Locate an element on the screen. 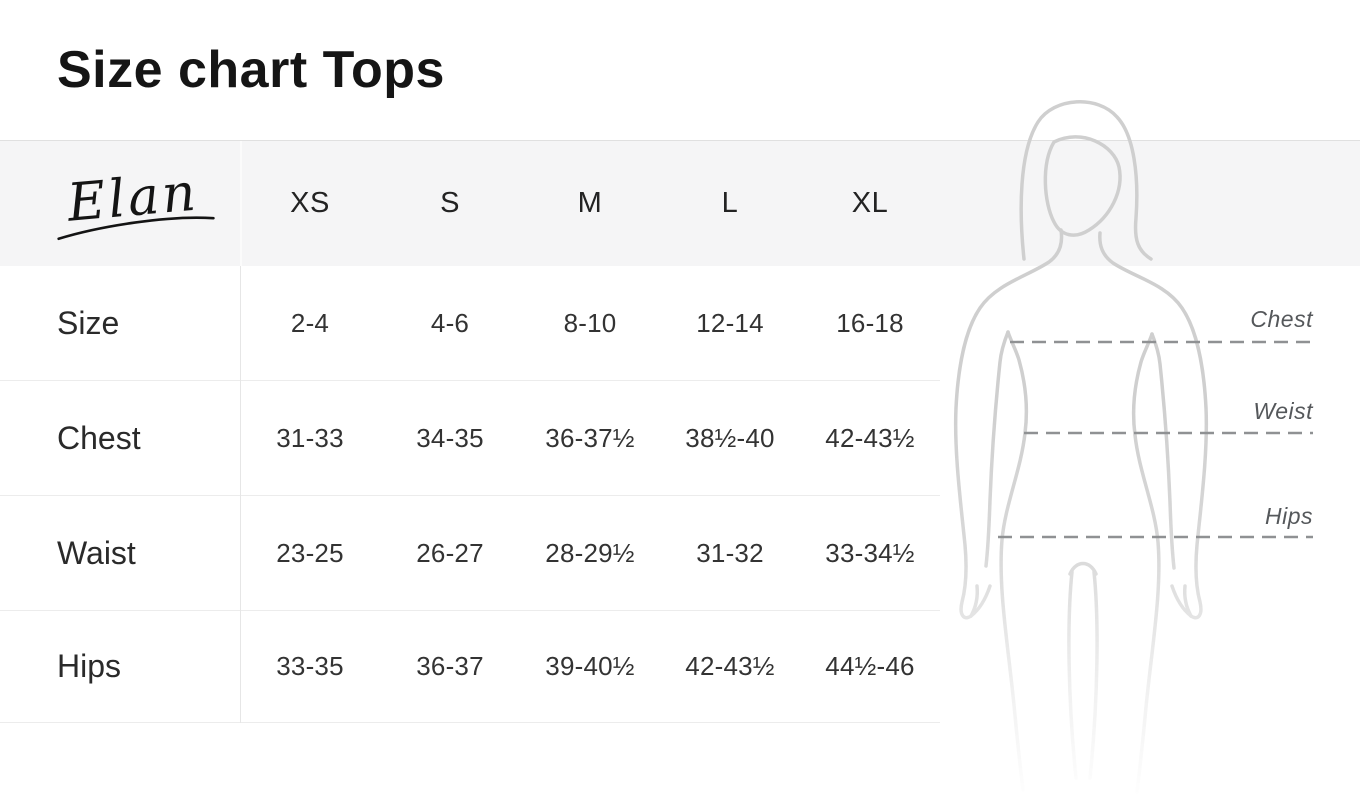 Image resolution: width=1360 pixels, height=804 pixels. column-header-l: L is located at coordinates (730, 202).